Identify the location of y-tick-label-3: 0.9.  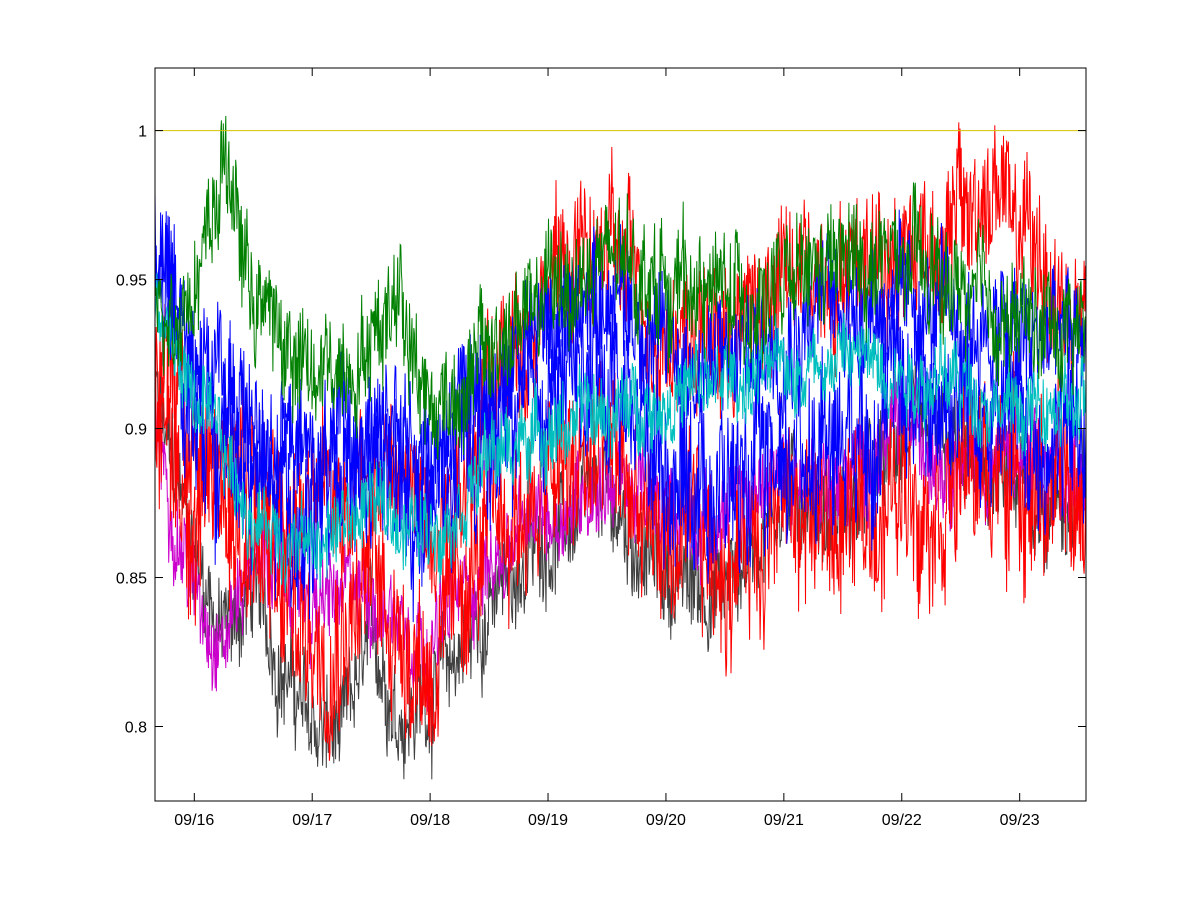
(136, 430).